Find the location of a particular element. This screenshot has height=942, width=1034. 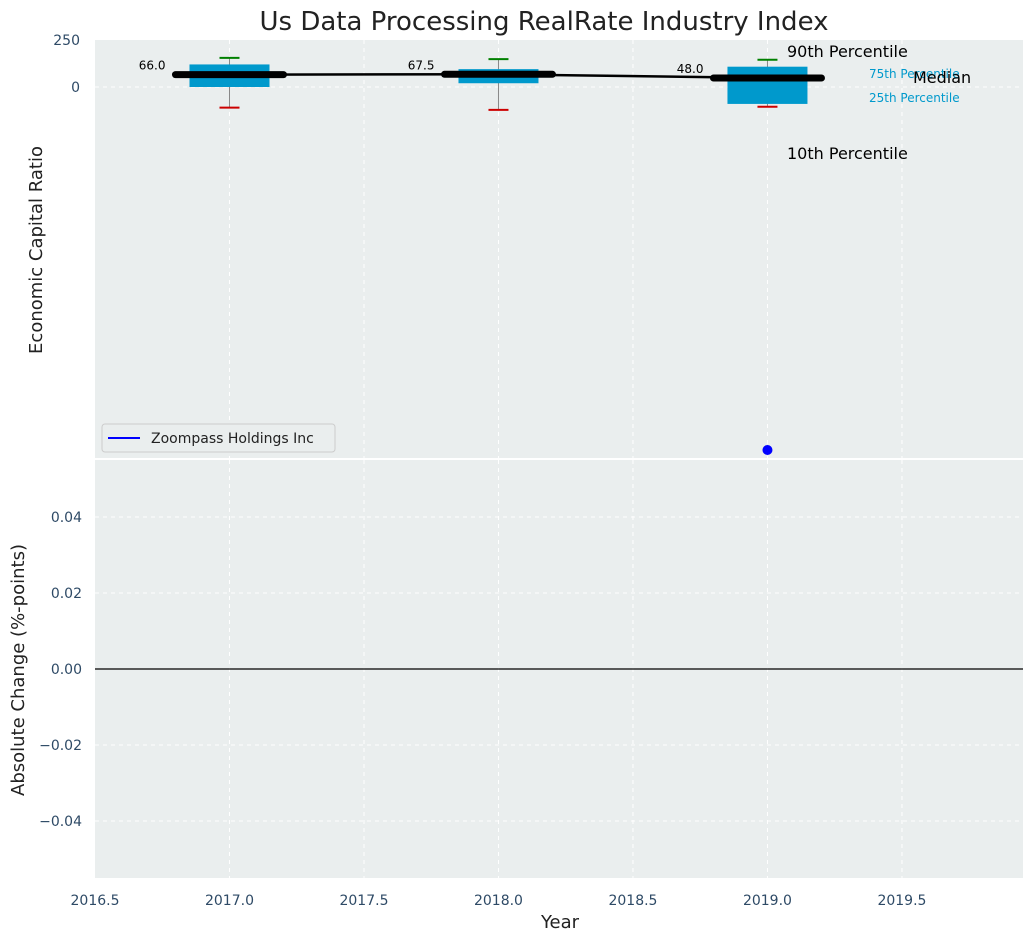

bottom-y-tick-label: 0.02 is located at coordinates (66, 594).